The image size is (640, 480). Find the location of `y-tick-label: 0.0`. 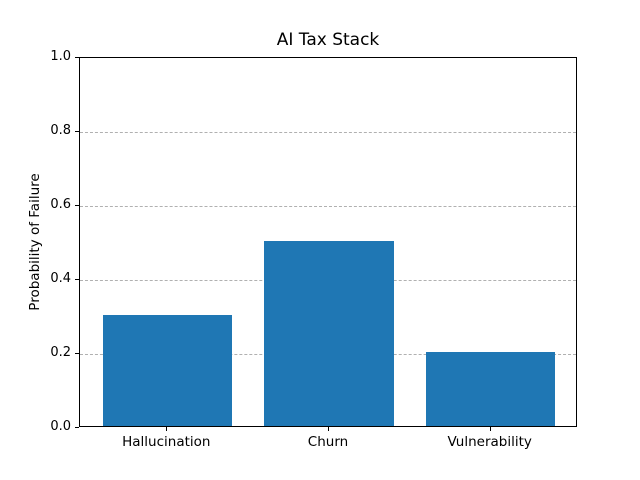

y-tick-label: 0.0 is located at coordinates (60, 426).